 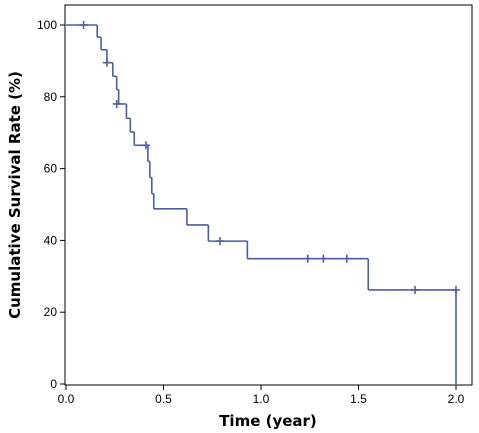 What do you see at coordinates (53, 384) in the screenshot?
I see `y-tick-label: 0` at bounding box center [53, 384].